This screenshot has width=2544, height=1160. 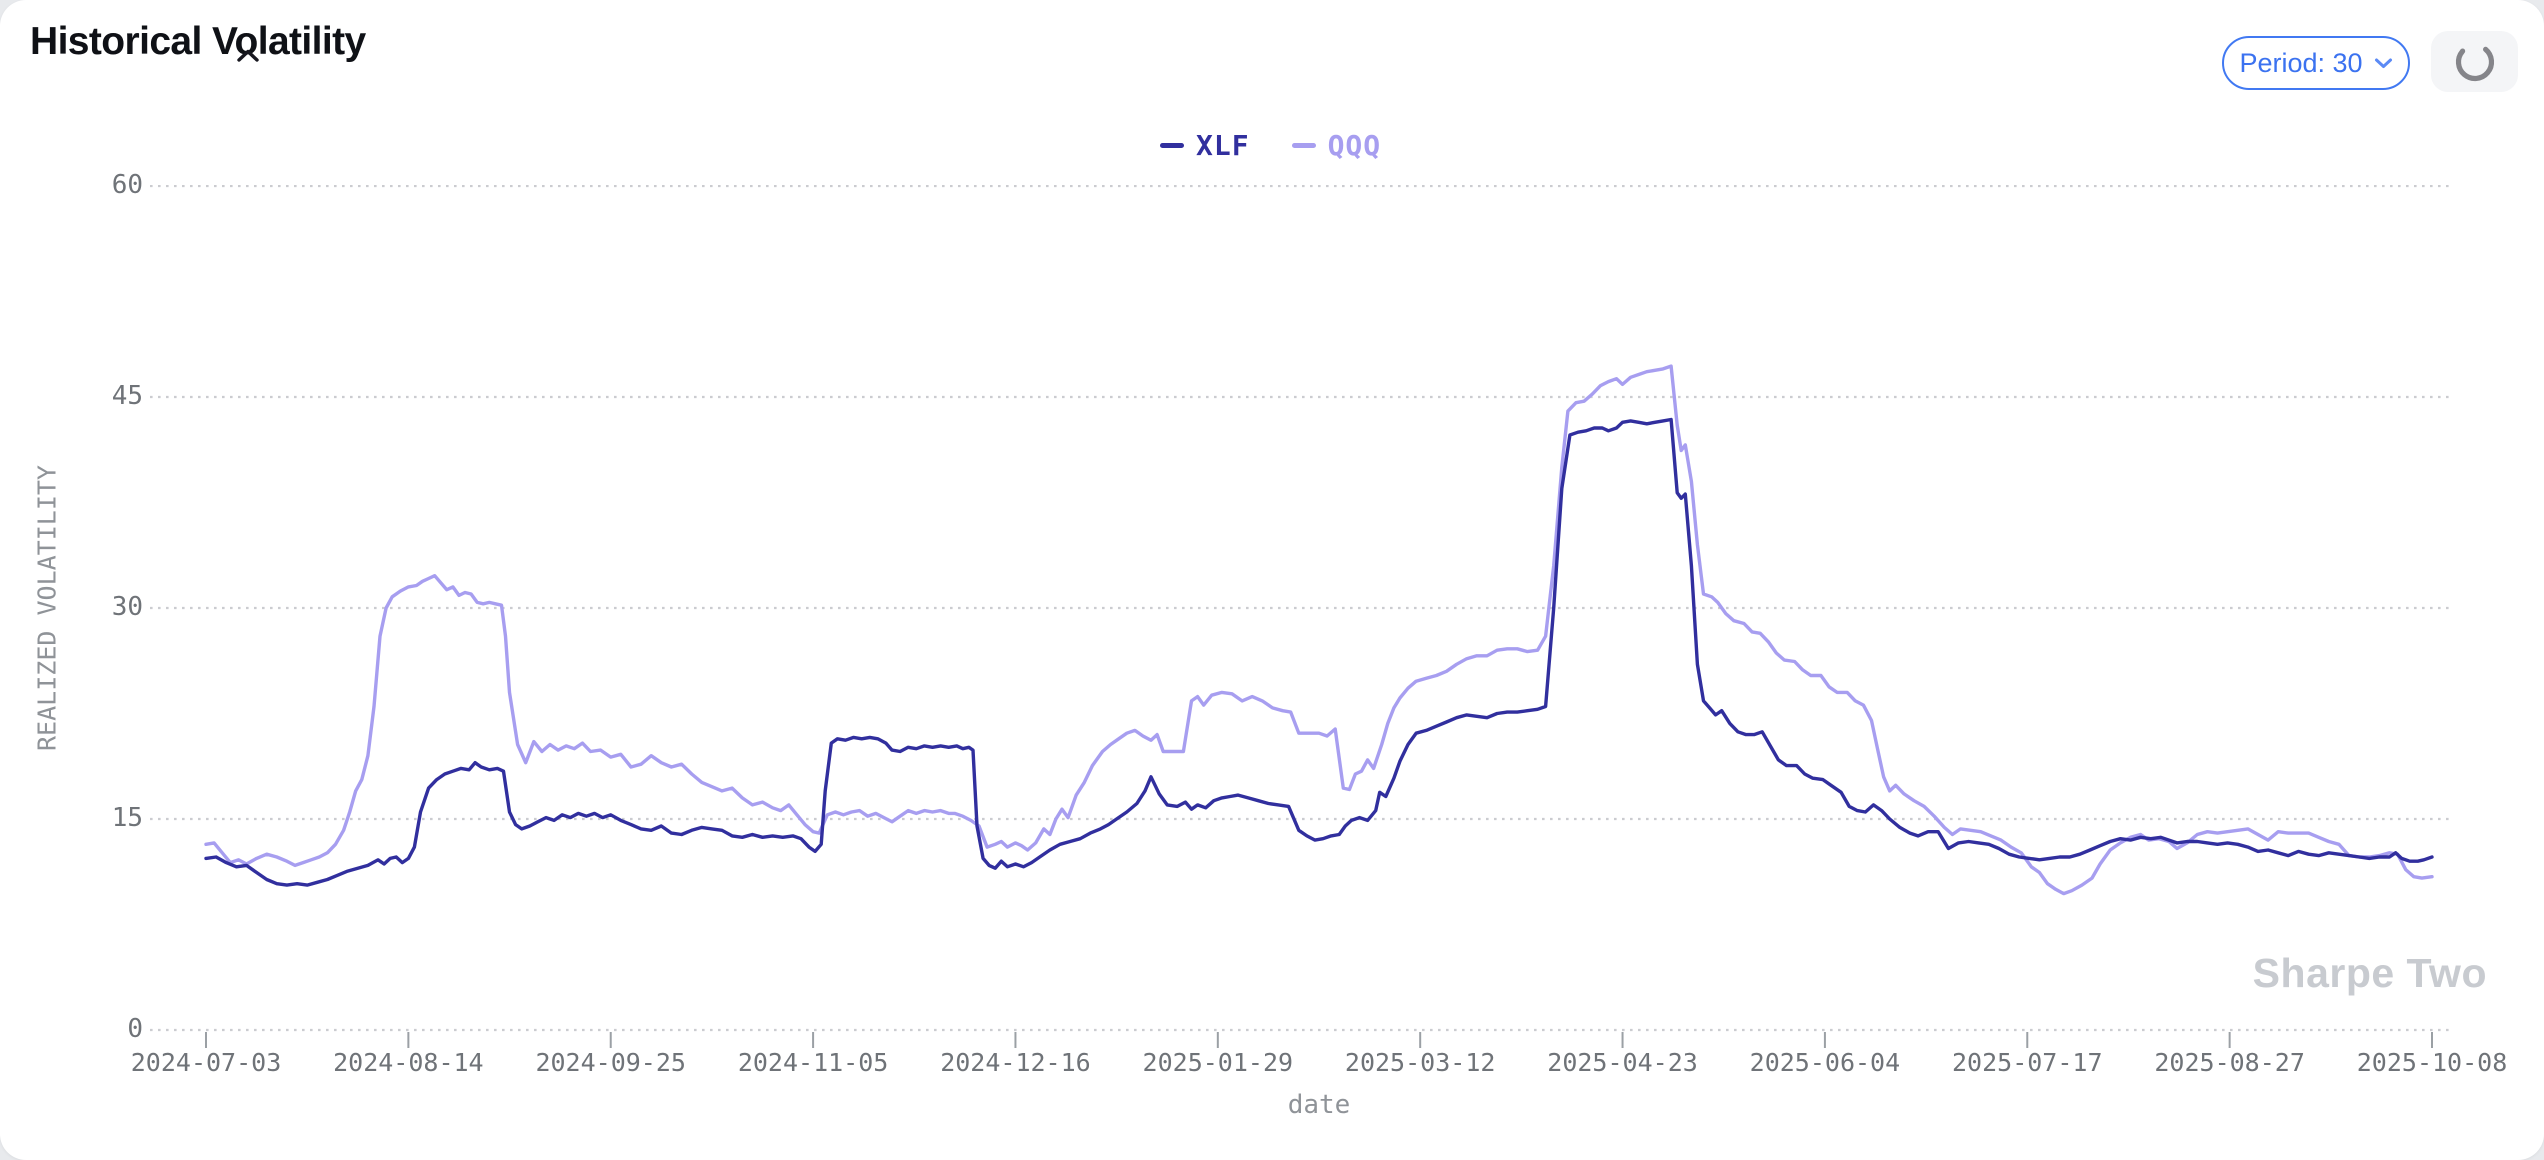 I want to click on period-dropdown: Period: 30, so click(x=2316, y=63).